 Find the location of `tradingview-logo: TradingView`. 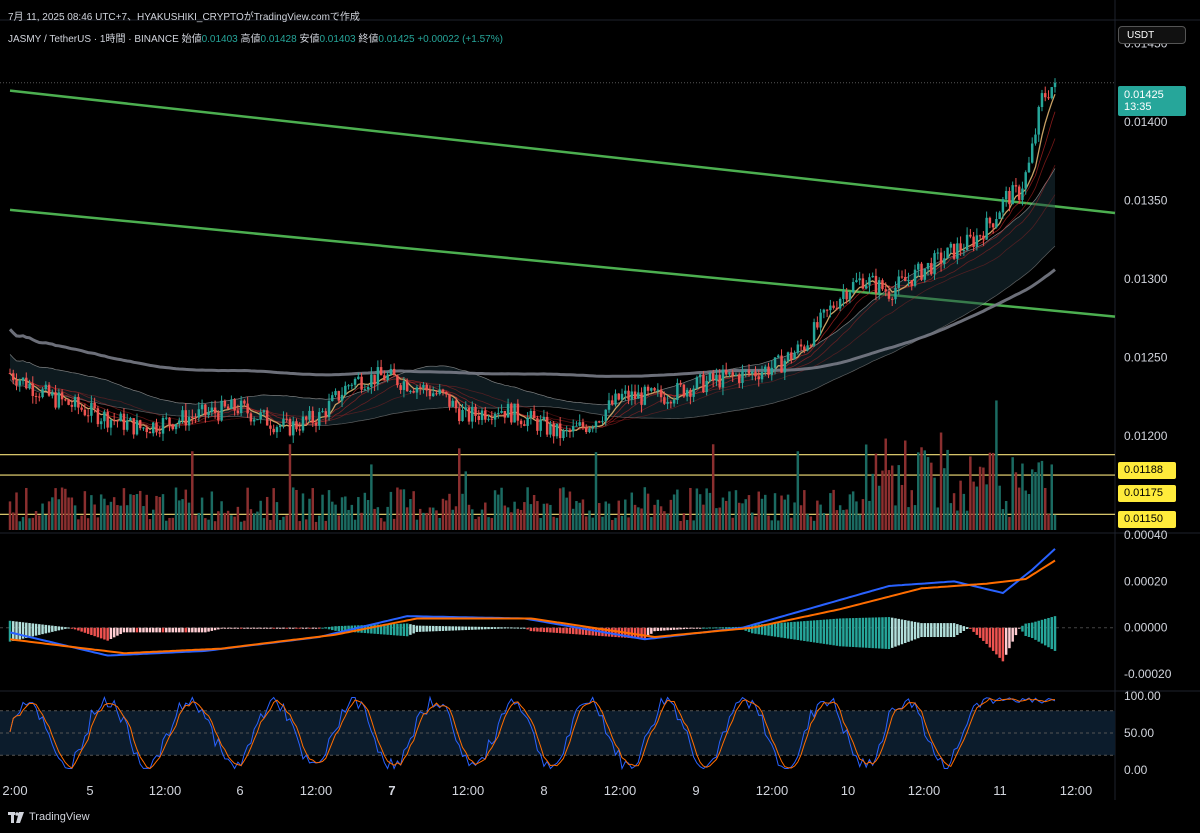

tradingview-logo: TradingView is located at coordinates (49, 817).